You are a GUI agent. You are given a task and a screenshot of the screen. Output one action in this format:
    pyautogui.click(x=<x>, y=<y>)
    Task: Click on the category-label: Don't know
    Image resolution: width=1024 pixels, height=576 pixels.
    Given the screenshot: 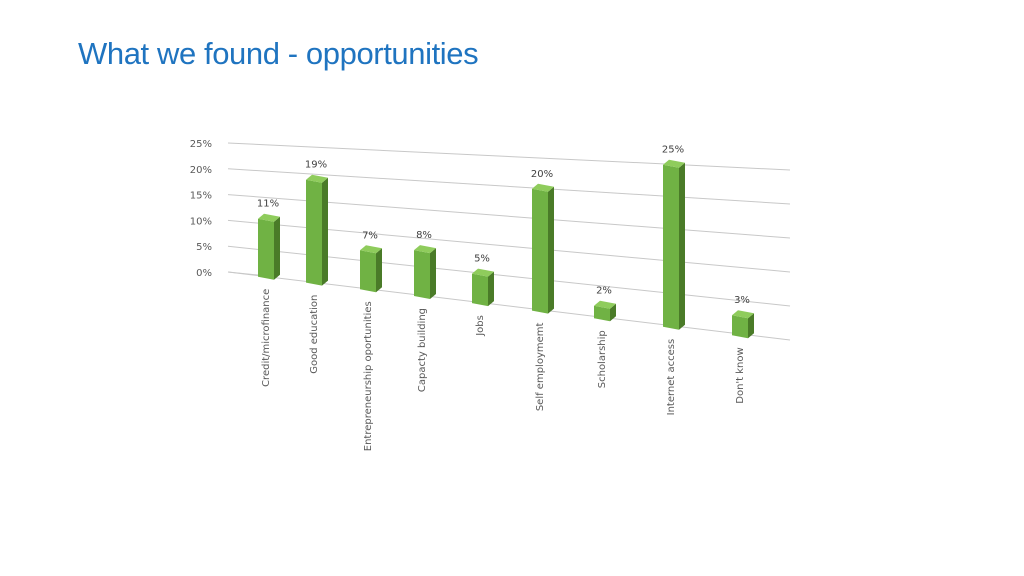 What is the action you would take?
    pyautogui.click(x=740, y=375)
    